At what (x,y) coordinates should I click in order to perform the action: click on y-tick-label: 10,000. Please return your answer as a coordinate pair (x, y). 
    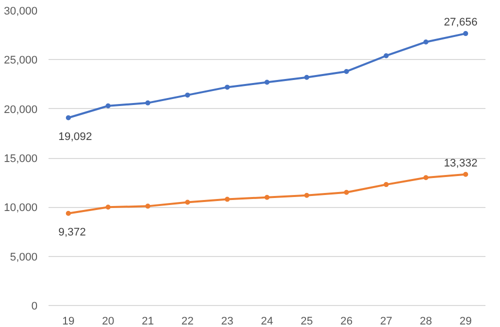
    Looking at the image, I should click on (21, 208).